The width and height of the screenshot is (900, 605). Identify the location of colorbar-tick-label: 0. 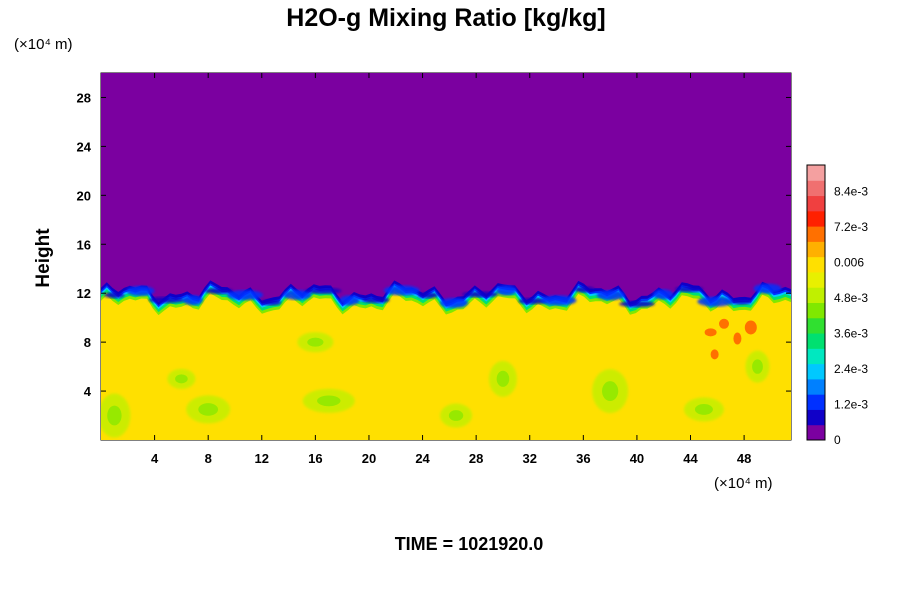
(837, 440).